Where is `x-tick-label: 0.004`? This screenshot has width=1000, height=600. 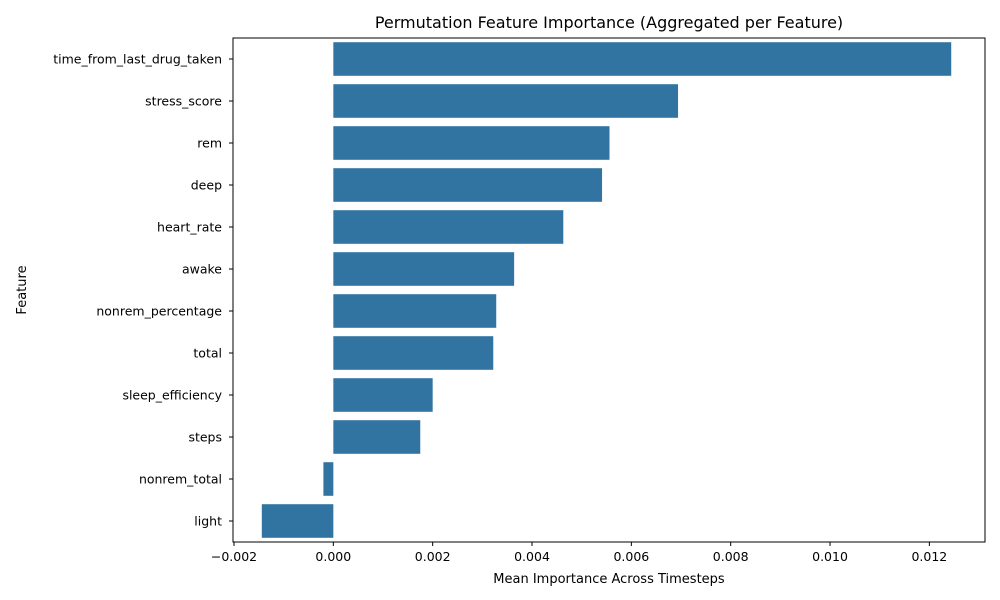
x-tick-label: 0.004 is located at coordinates (532, 556).